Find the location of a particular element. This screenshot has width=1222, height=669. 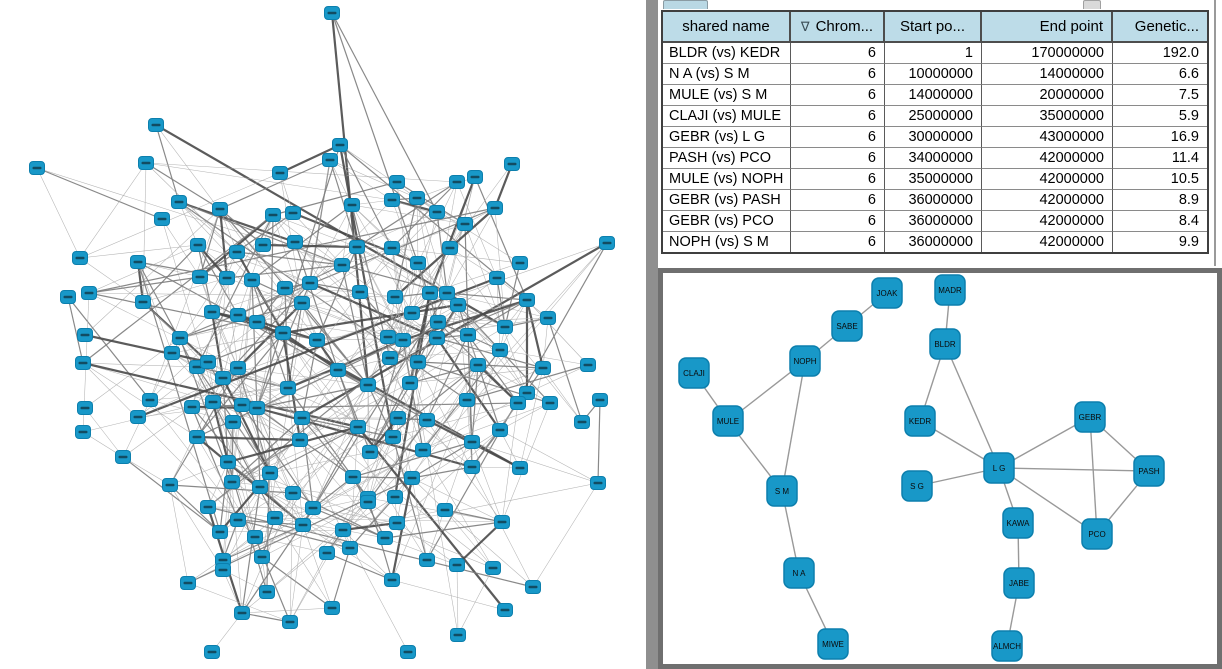

table-cell: 170000000 is located at coordinates (1047, 53).